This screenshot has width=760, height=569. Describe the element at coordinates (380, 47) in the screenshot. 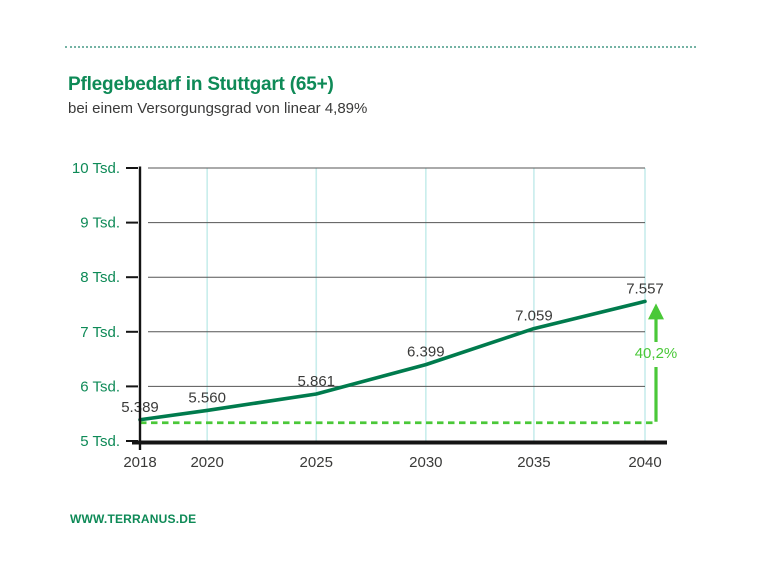

I see `dotted-separator` at that location.